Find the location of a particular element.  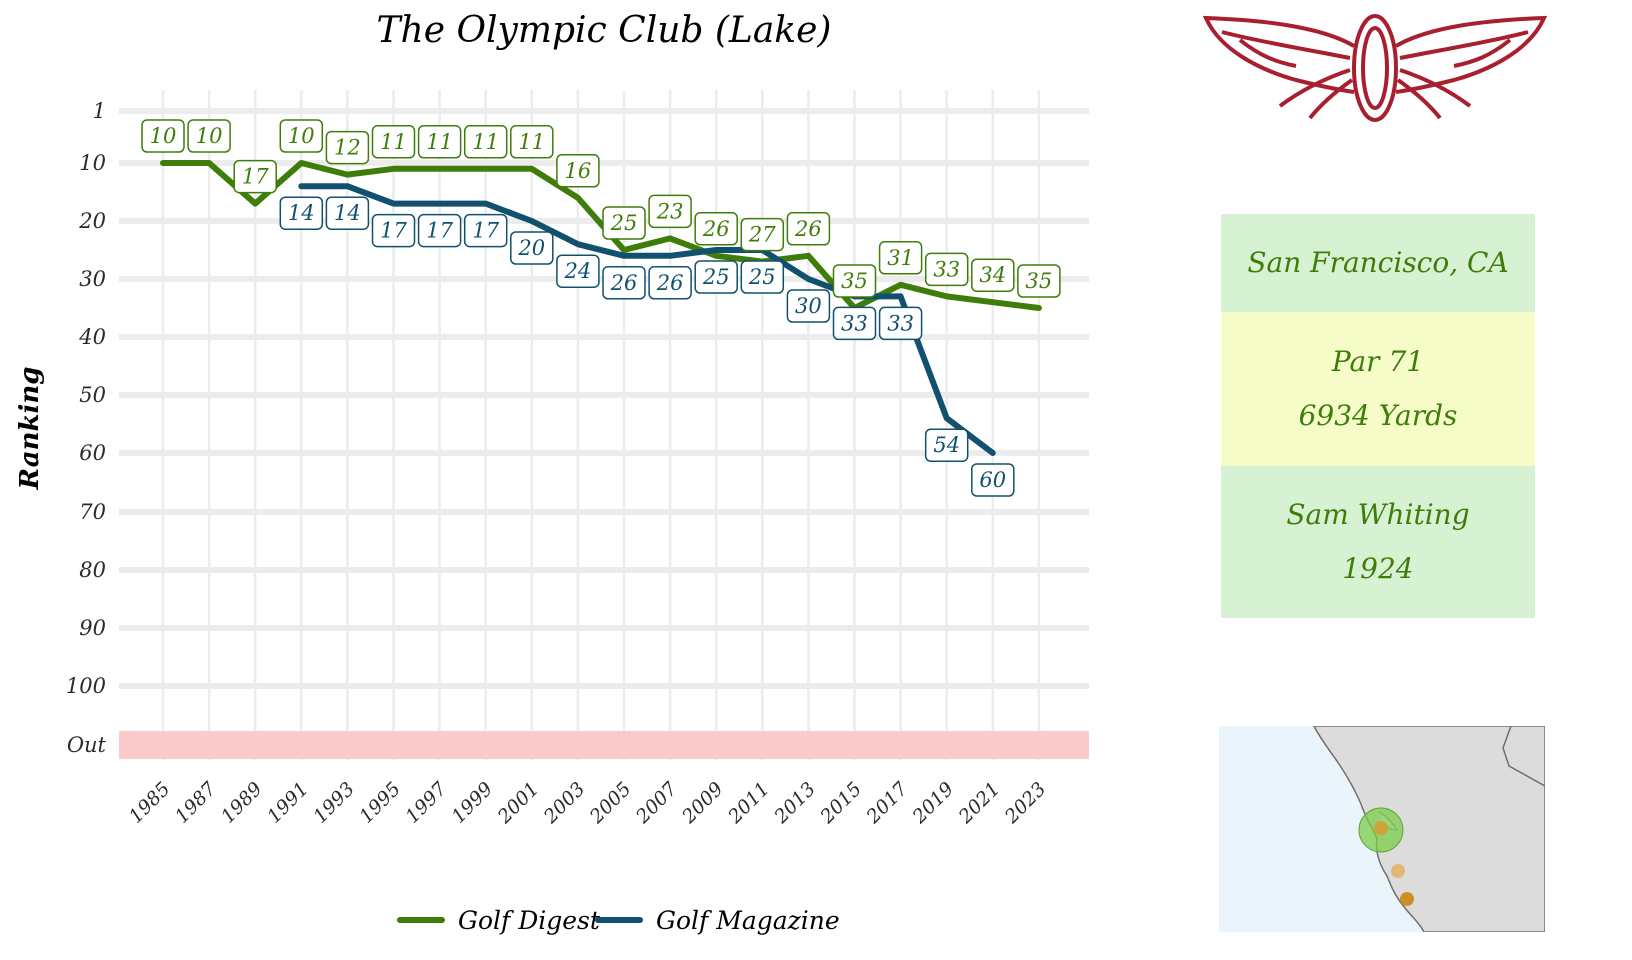

x-tick-label: 1987 is located at coordinates (196, 802).